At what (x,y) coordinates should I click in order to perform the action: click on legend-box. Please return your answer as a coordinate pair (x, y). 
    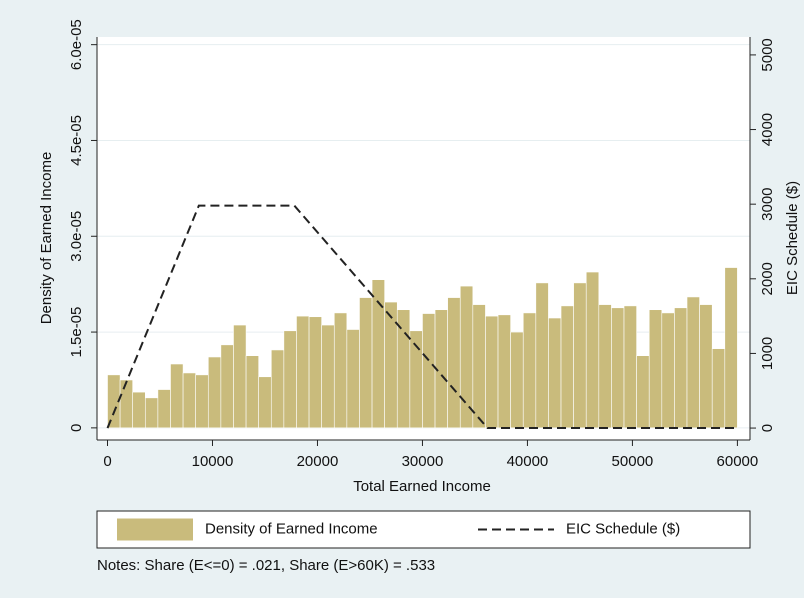
    Looking at the image, I should click on (423, 529).